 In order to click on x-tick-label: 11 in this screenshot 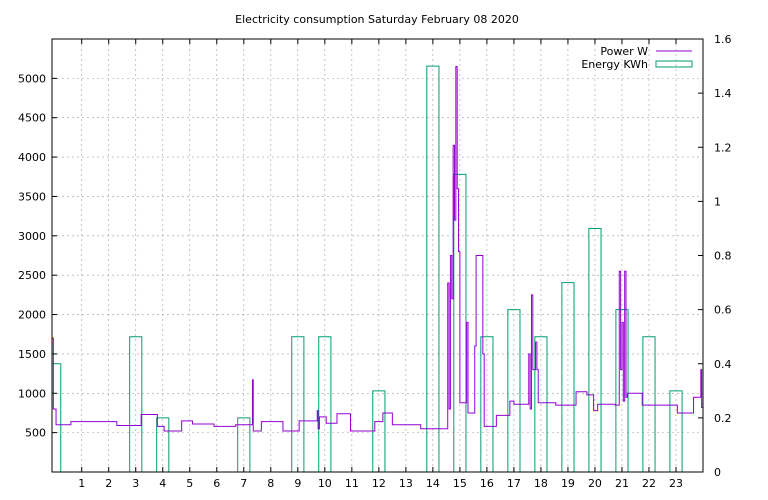, I will do `click(352, 483)`.